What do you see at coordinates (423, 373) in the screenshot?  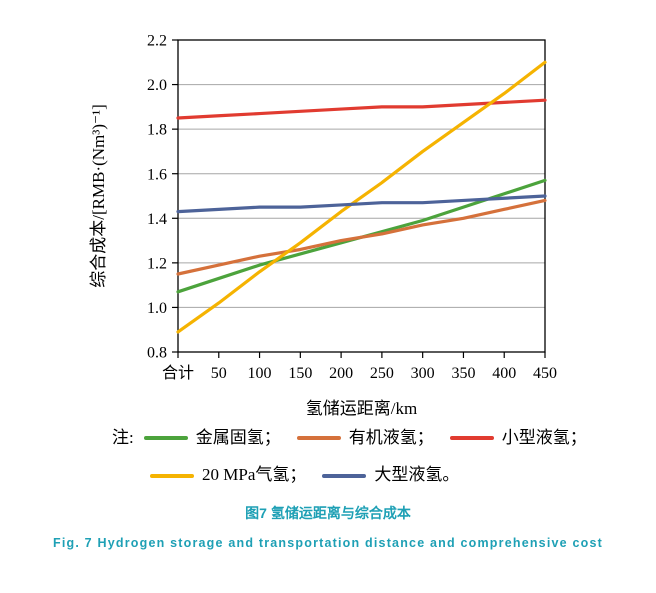 I see `x-axis-tick-label: 300` at bounding box center [423, 373].